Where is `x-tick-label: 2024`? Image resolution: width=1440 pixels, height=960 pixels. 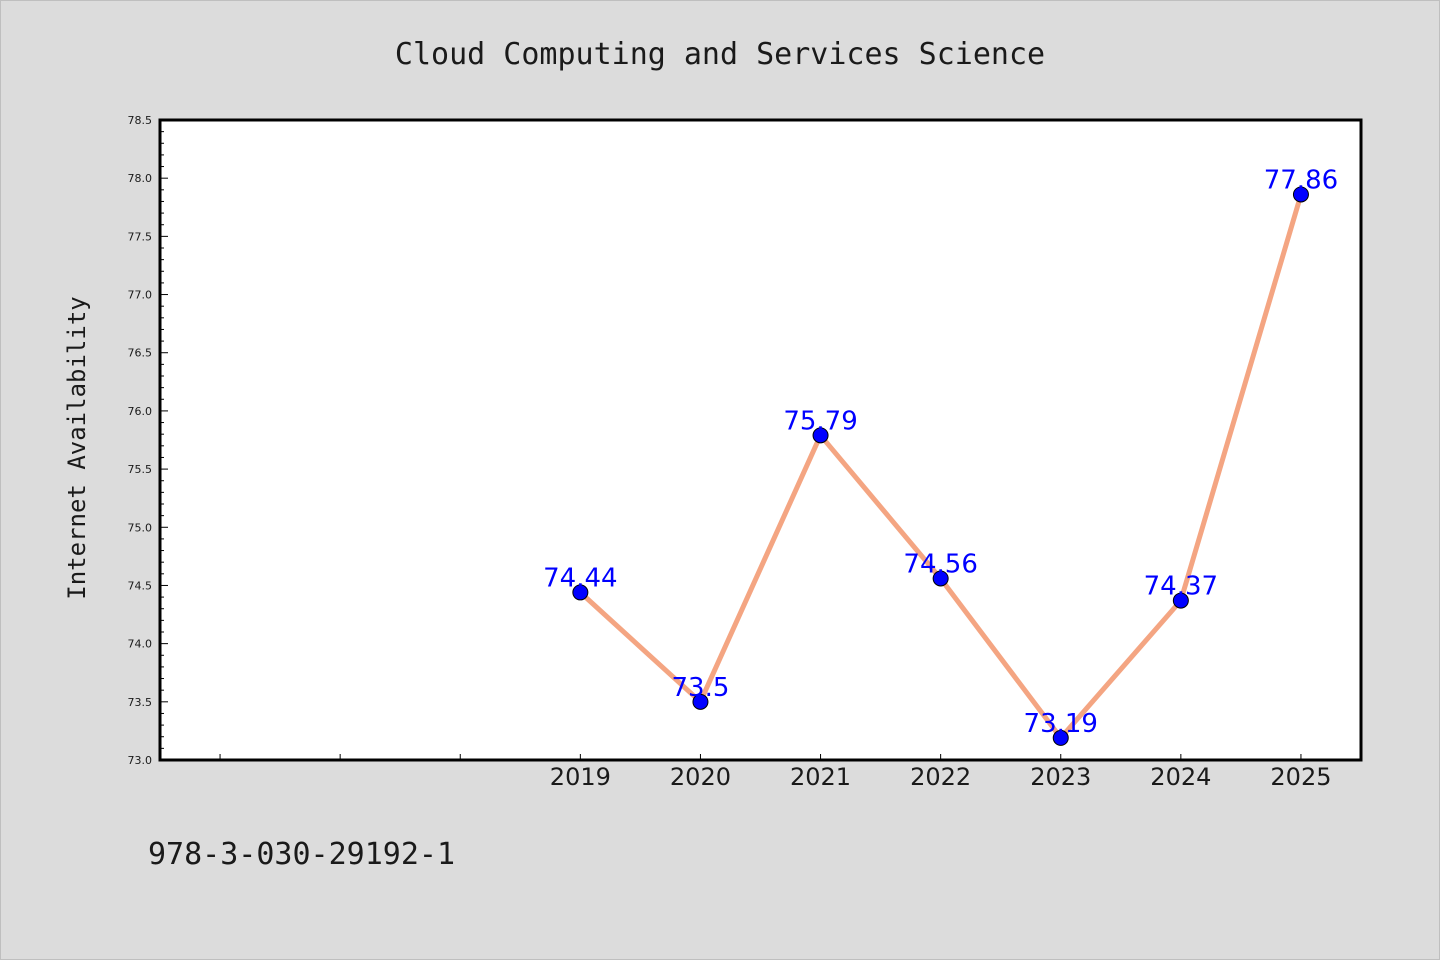
x-tick-label: 2024 is located at coordinates (1180, 777).